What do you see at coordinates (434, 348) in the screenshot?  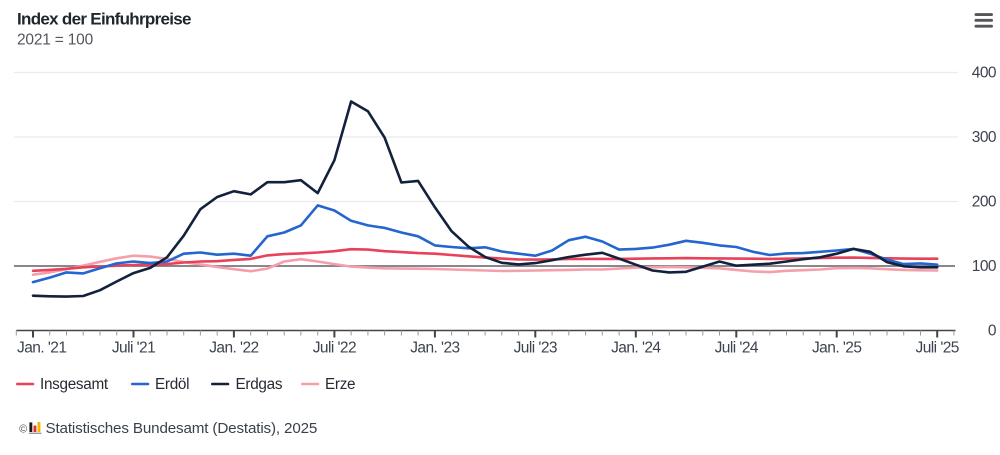 I see `svg-text: Jan. '23` at bounding box center [434, 348].